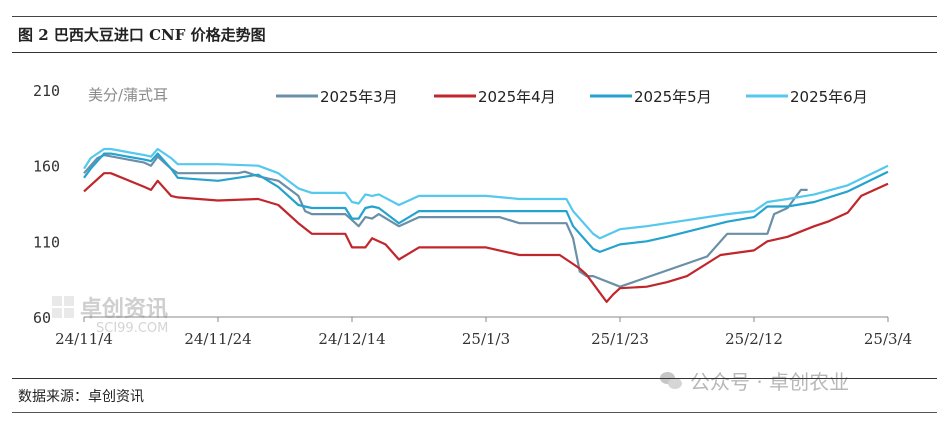 The image size is (948, 425). What do you see at coordinates (46, 167) in the screenshot?
I see `y-tick-label: 160` at bounding box center [46, 167].